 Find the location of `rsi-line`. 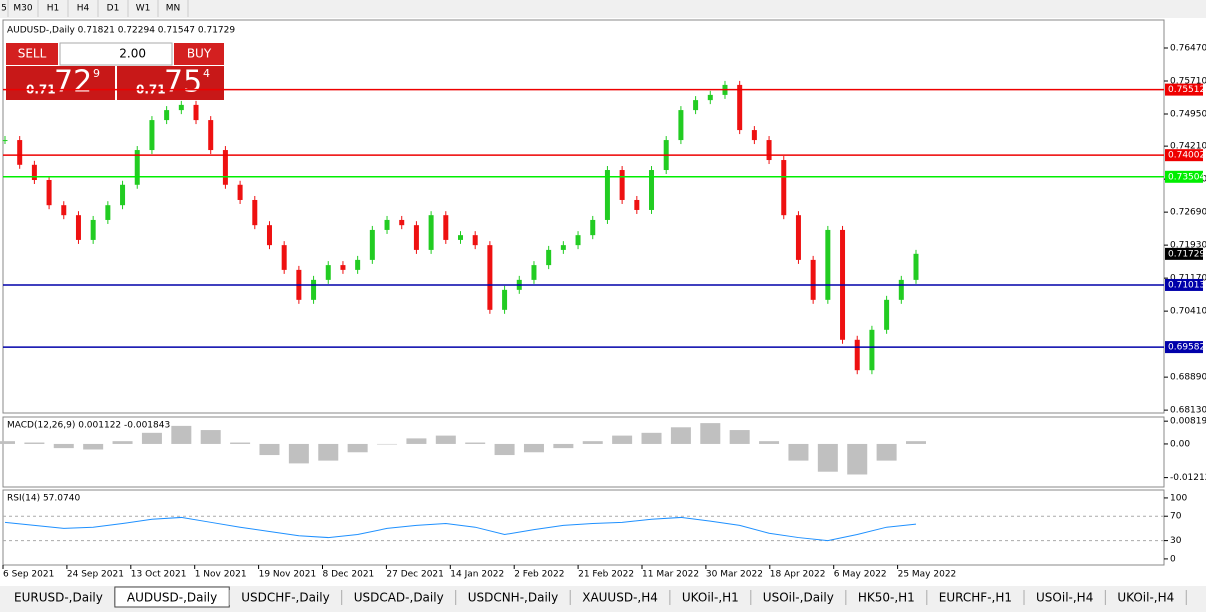

rsi-line is located at coordinates (460, 529).